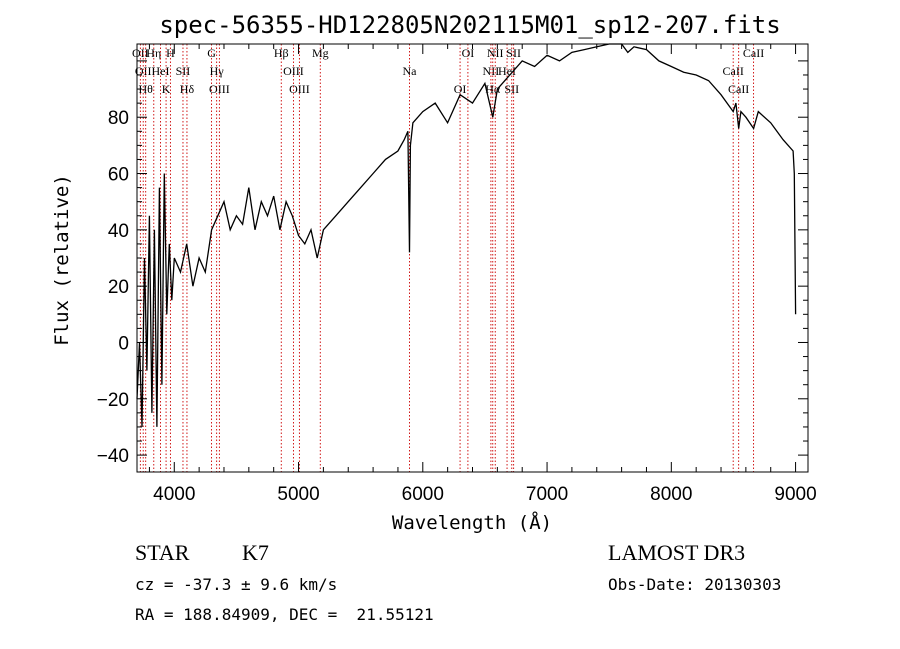  I want to click on line-marker-label: Hθ, so click(145, 89).